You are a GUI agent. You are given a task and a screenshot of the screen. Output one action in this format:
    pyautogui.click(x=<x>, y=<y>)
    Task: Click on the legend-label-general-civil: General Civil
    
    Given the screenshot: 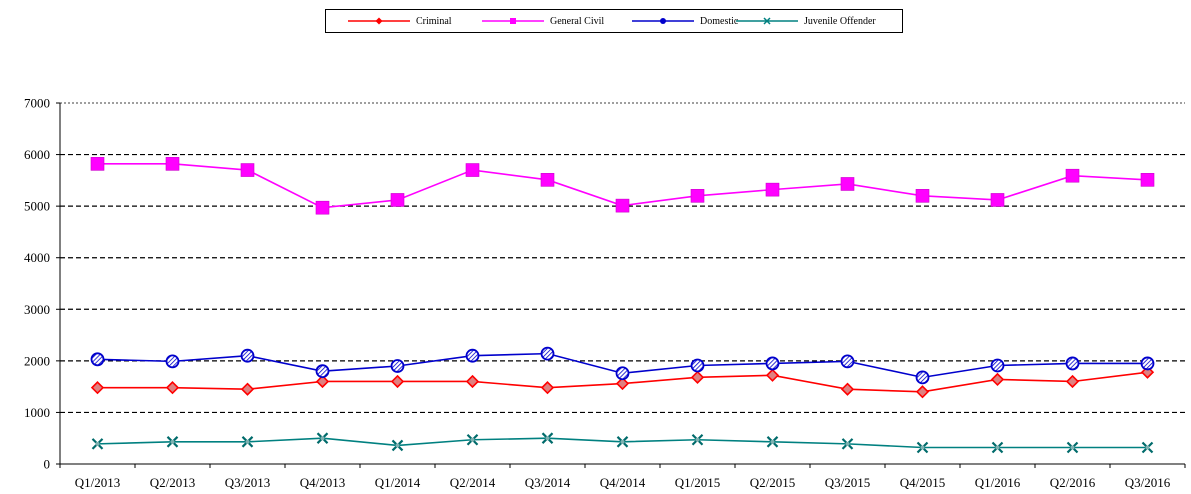 What is the action you would take?
    pyautogui.click(x=577, y=21)
    